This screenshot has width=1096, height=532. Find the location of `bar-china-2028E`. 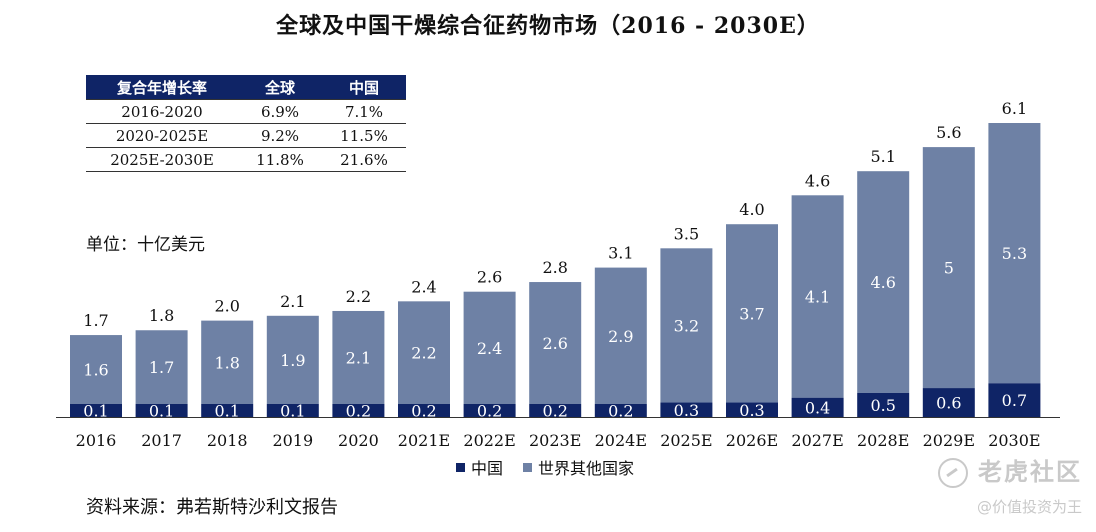

bar-china-2028E is located at coordinates (883, 404).